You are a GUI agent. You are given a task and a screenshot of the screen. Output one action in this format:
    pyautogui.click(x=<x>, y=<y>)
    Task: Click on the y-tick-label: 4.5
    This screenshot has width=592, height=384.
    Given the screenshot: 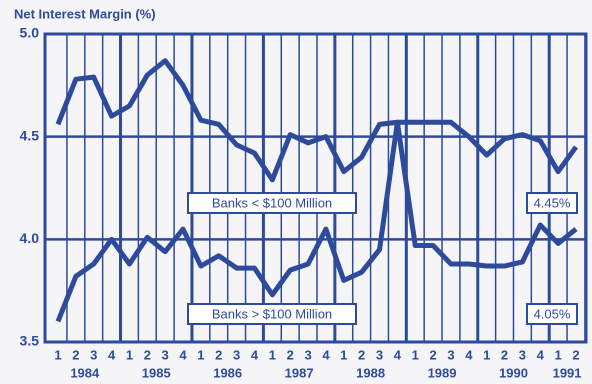 What is the action you would take?
    pyautogui.click(x=30, y=135)
    